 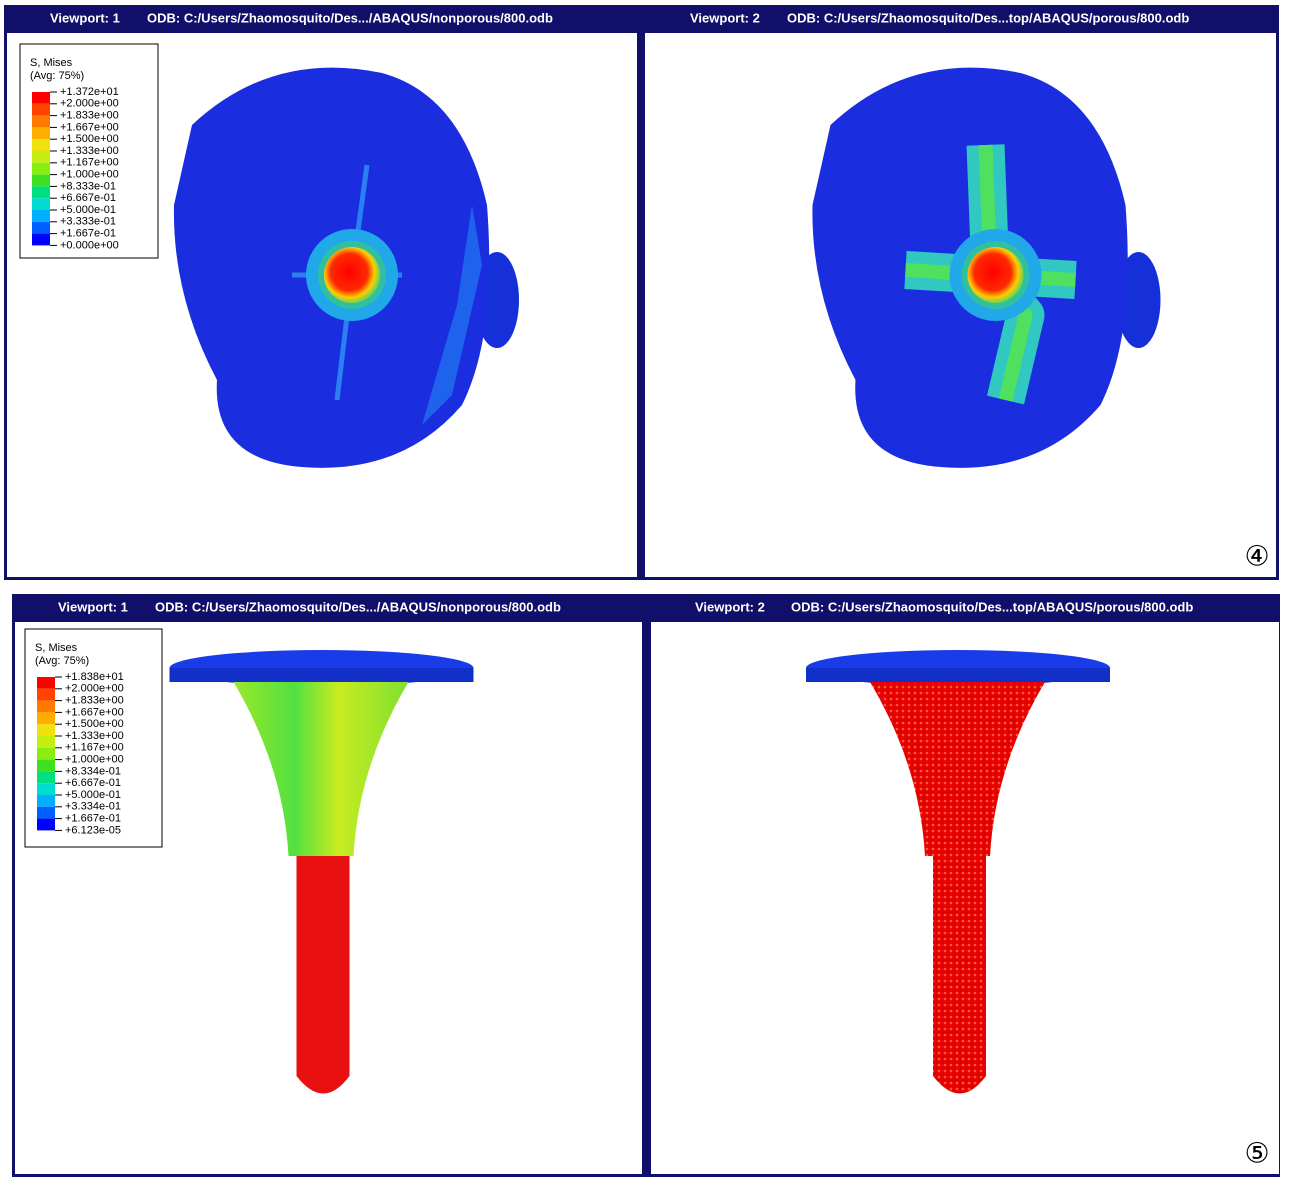 I want to click on side-band, so click(x=452, y=315).